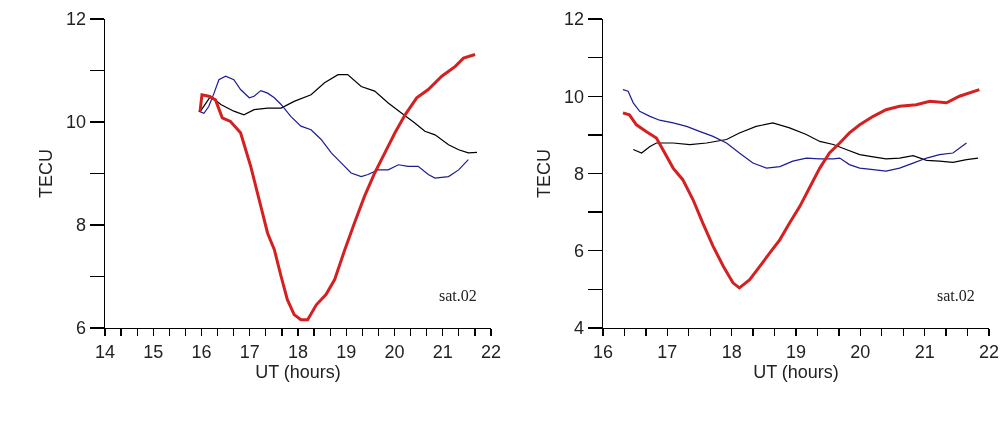  What do you see at coordinates (105, 351) in the screenshot?
I see `x-tick-label: 14` at bounding box center [105, 351].